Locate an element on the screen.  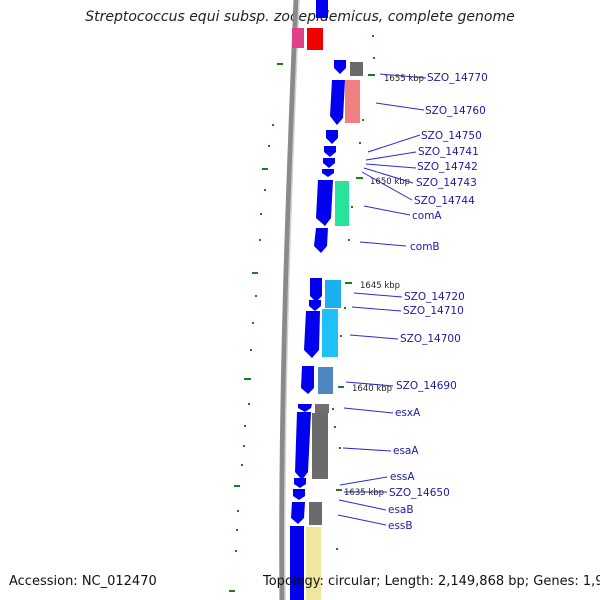
gene-label: comB is located at coordinates (425, 247).